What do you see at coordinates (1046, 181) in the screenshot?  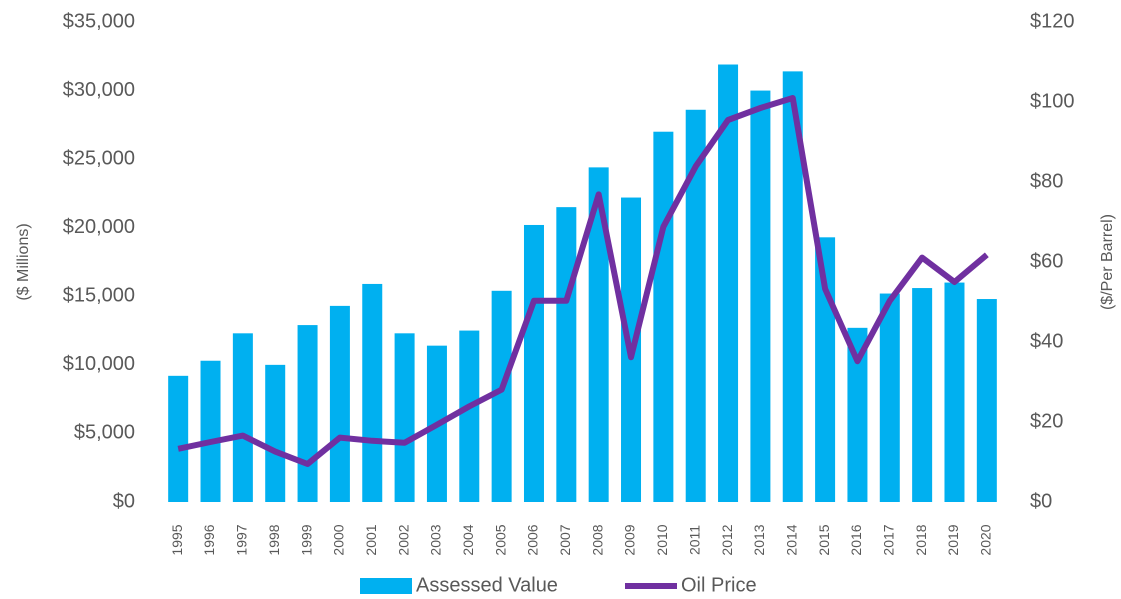 I see `y2-tick-label: $80` at bounding box center [1046, 181].